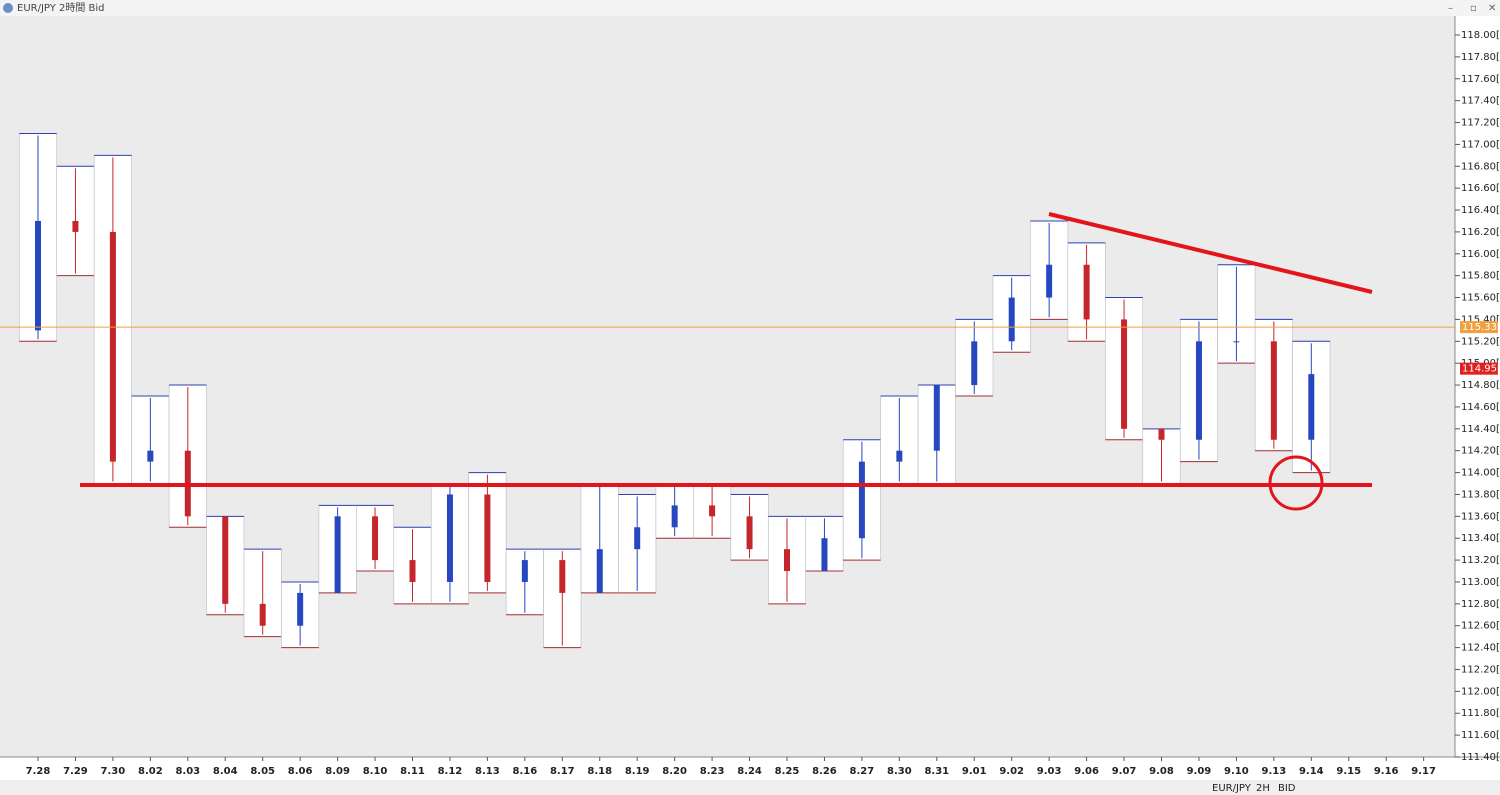  I want to click on y-tick-label: 117.00[0, so click(1480, 144).